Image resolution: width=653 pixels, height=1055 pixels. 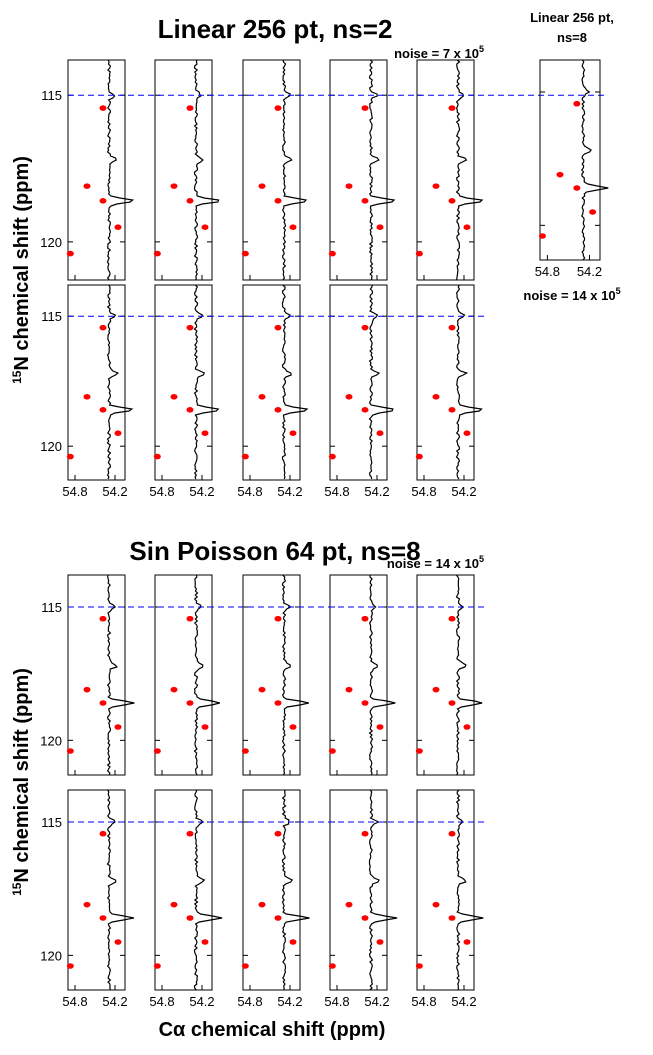 I want to click on x-axis-label: Cα chemical shift (ppm), so click(x=272, y=1030).